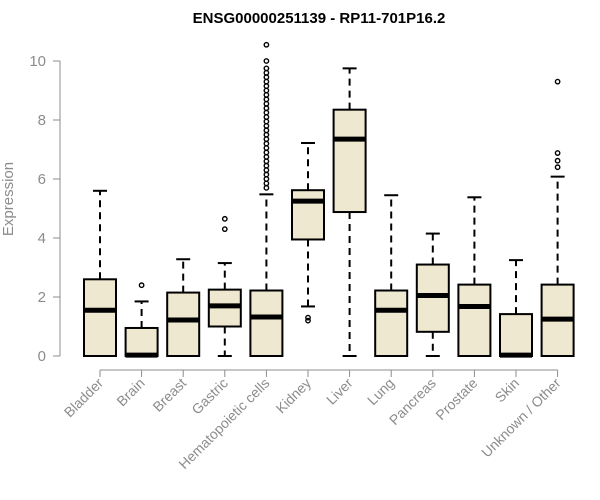 Image resolution: width=600 pixels, height=500 pixels. What do you see at coordinates (557, 217) in the screenshot?
I see `box-unknown-other` at bounding box center [557, 217].